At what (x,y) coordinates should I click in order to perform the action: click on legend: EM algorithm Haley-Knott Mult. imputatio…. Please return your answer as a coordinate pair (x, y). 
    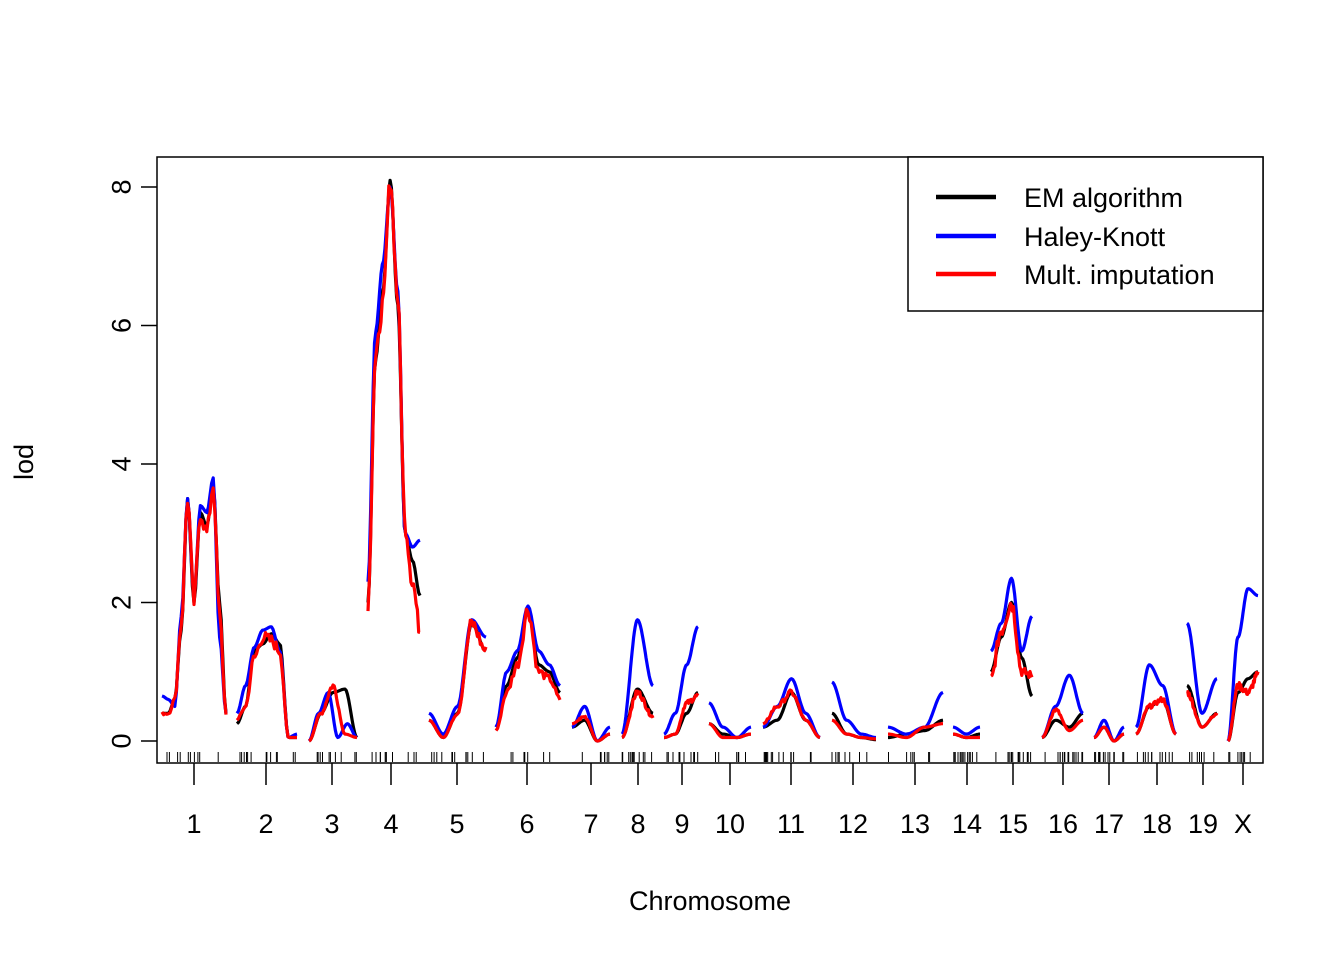
    Looking at the image, I should click on (1085, 234).